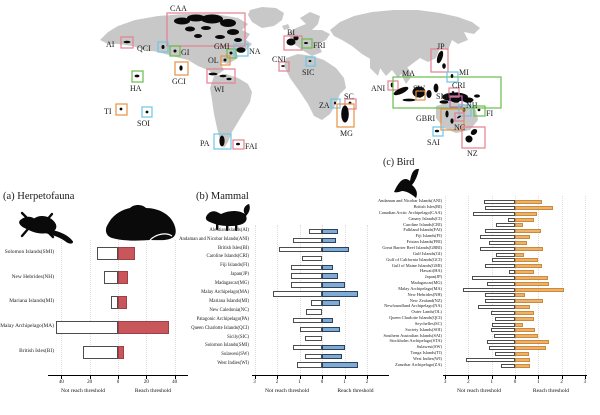 The image size is (600, 415). What do you see at coordinates (473, 137) in the screenshot?
I see `map-region-box-NZ` at bounding box center [473, 137].